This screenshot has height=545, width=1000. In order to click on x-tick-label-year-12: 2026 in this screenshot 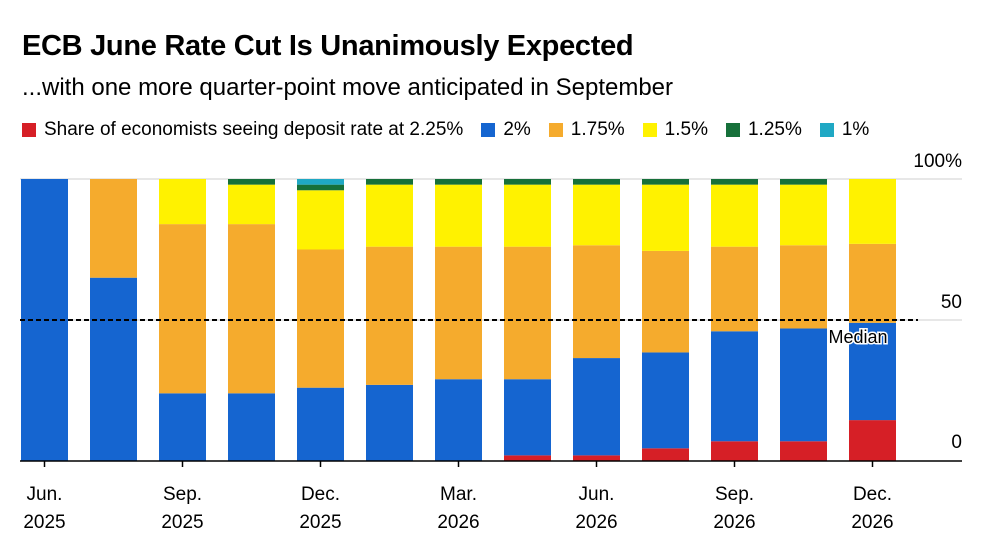, I will do `click(872, 522)`.